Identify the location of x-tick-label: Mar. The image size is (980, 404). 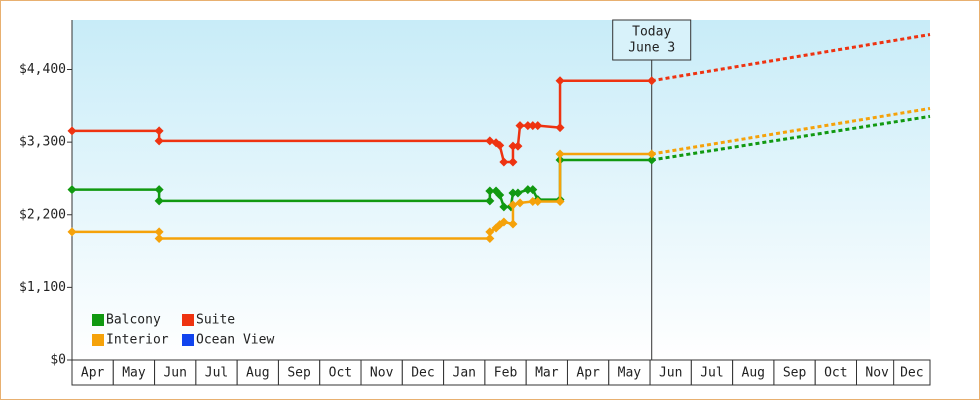
(547, 373).